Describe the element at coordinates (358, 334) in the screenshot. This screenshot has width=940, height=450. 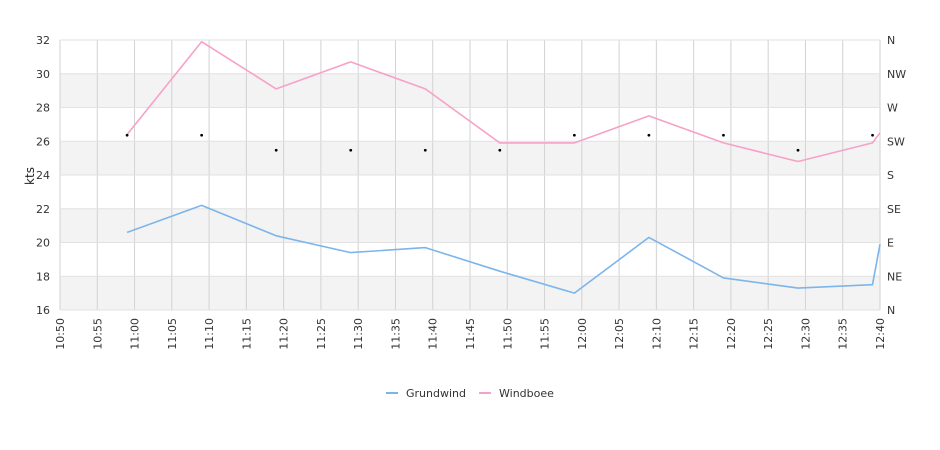
I see `x-tick-label: 11:30` at that location.